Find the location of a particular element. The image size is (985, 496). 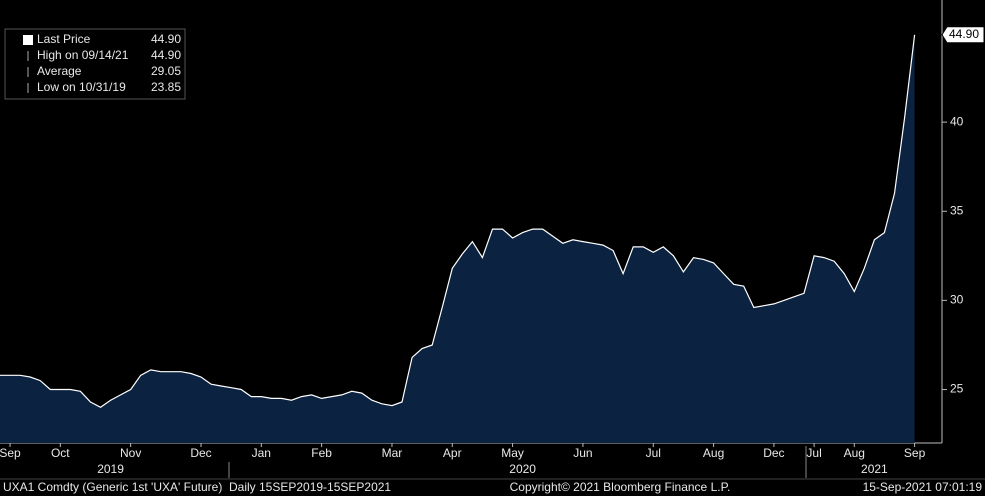

last-price-tag is located at coordinates (963, 35).